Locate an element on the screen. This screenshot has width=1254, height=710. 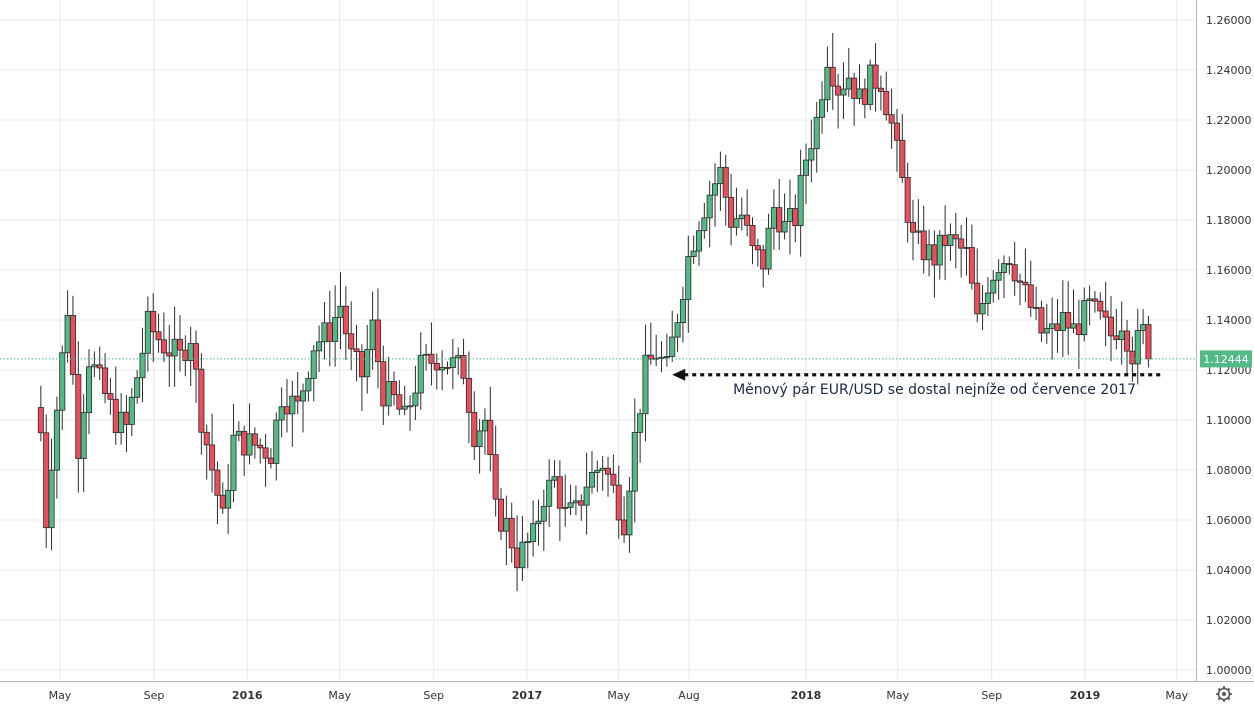
y-tick-label: 1.10000 is located at coordinates (1229, 420).